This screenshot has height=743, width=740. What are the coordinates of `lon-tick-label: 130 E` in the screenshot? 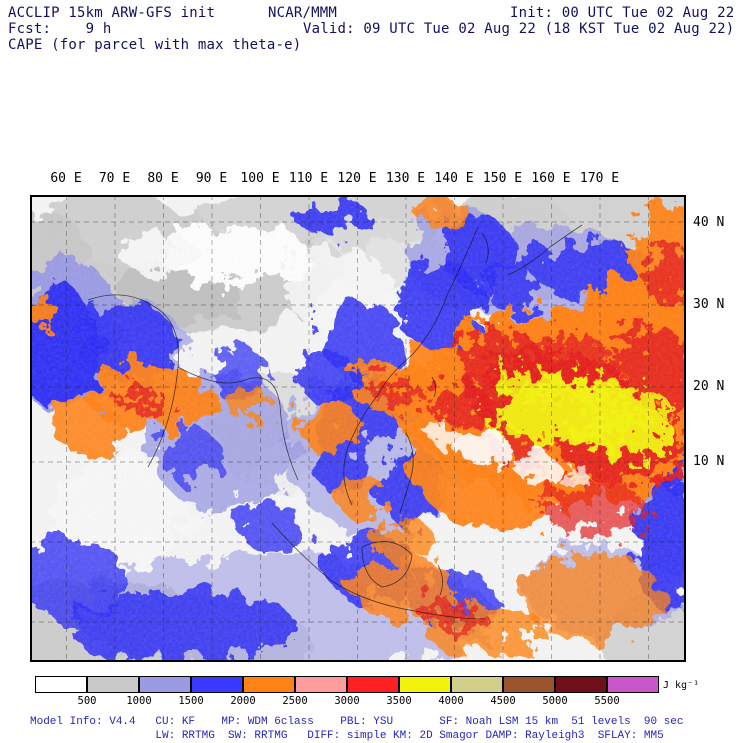 It's located at (405, 178).